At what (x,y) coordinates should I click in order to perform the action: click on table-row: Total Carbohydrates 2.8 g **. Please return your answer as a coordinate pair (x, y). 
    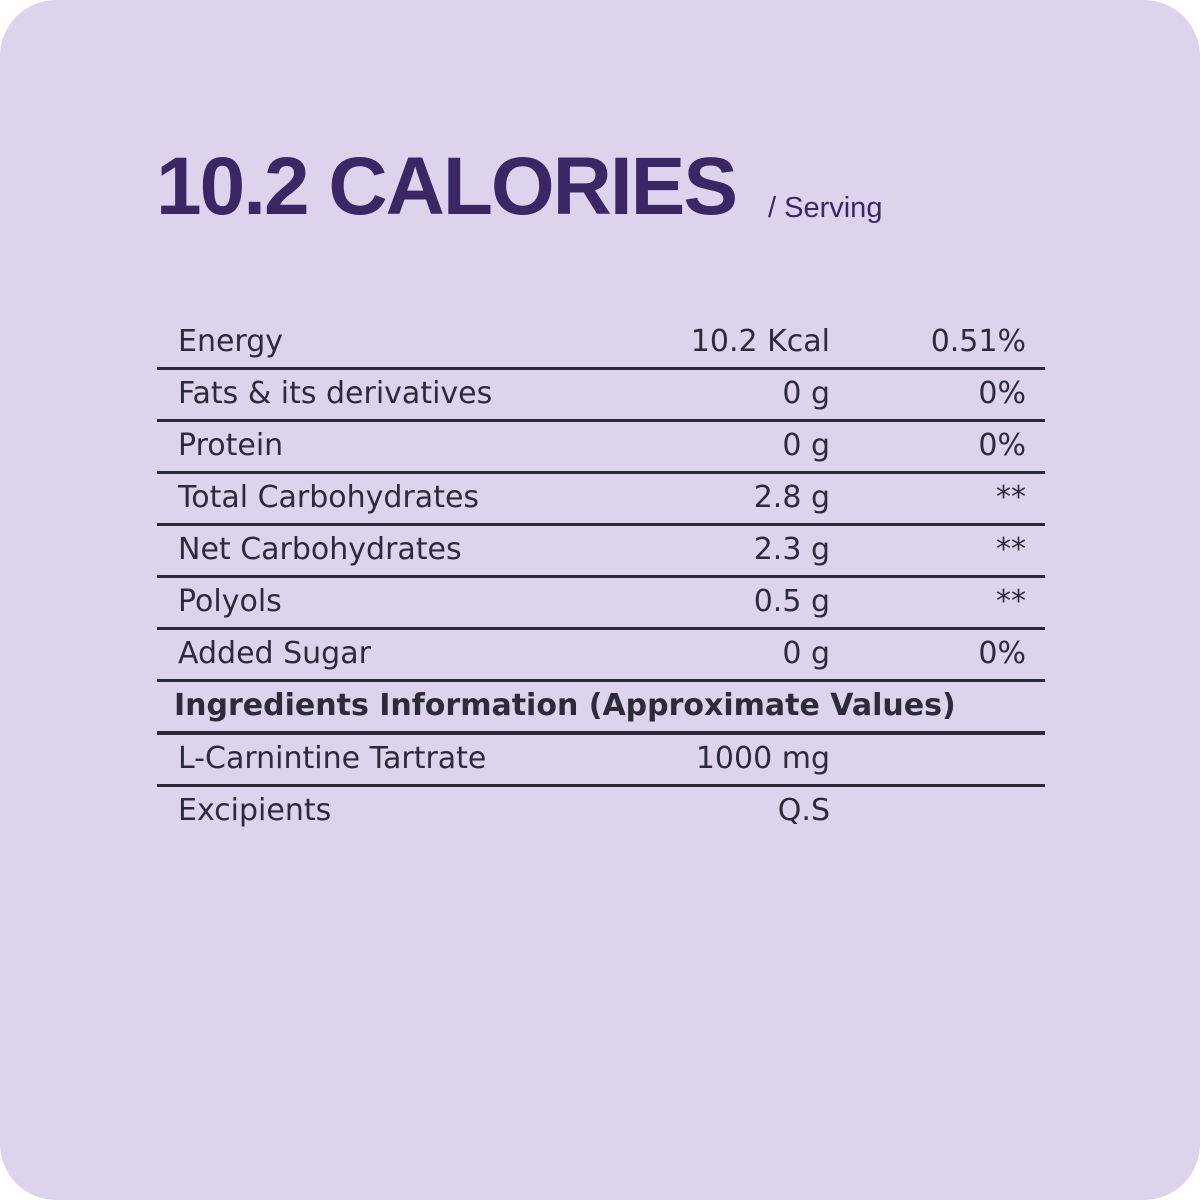
    Looking at the image, I should click on (601, 500).